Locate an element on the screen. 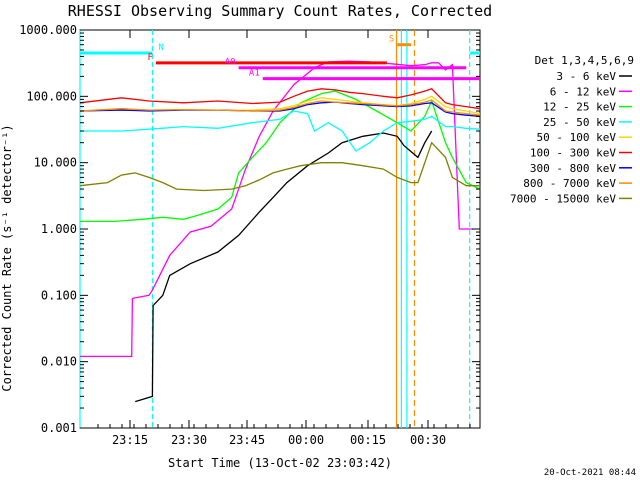 Image resolution: width=640 pixels, height=480 pixels. state-bar-label-N: N is located at coordinates (160, 48).